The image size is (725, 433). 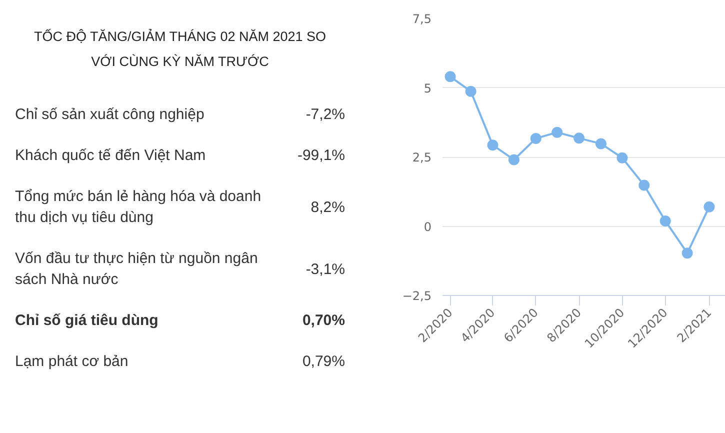 What do you see at coordinates (323, 321) in the screenshot?
I see `text: 0,70%` at bounding box center [323, 321].